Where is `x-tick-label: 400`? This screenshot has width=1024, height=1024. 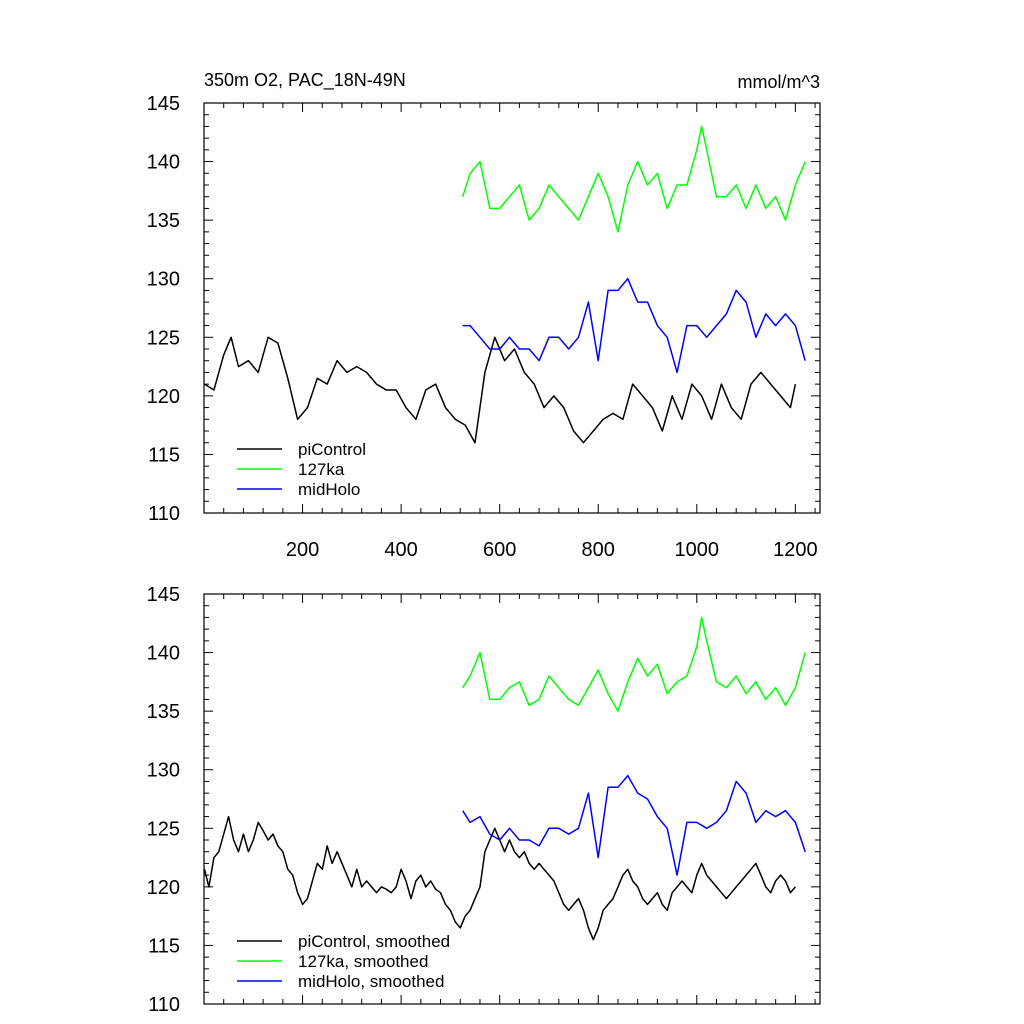
x-tick-label: 400 is located at coordinates (400, 550).